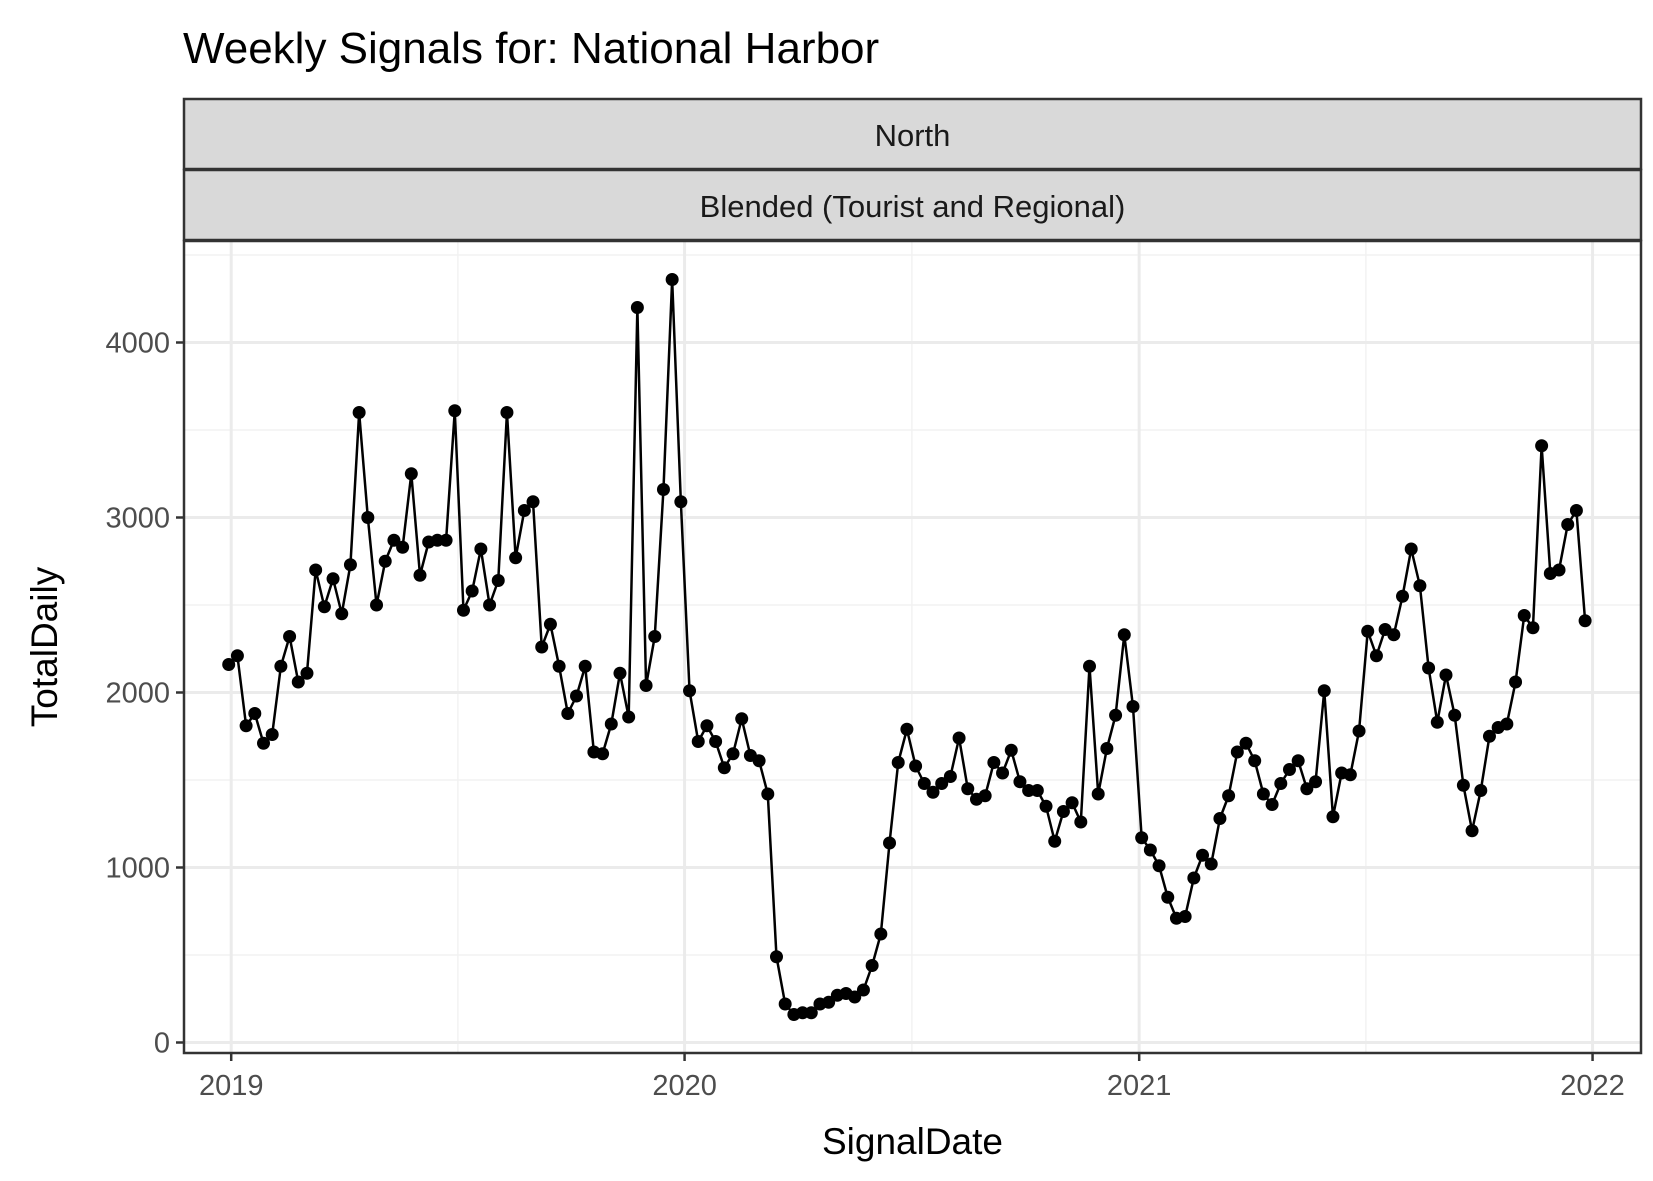 The image size is (1653, 1181). Describe the element at coordinates (1592, 1086) in the screenshot. I see `x-tick-label-3: 2022` at that location.